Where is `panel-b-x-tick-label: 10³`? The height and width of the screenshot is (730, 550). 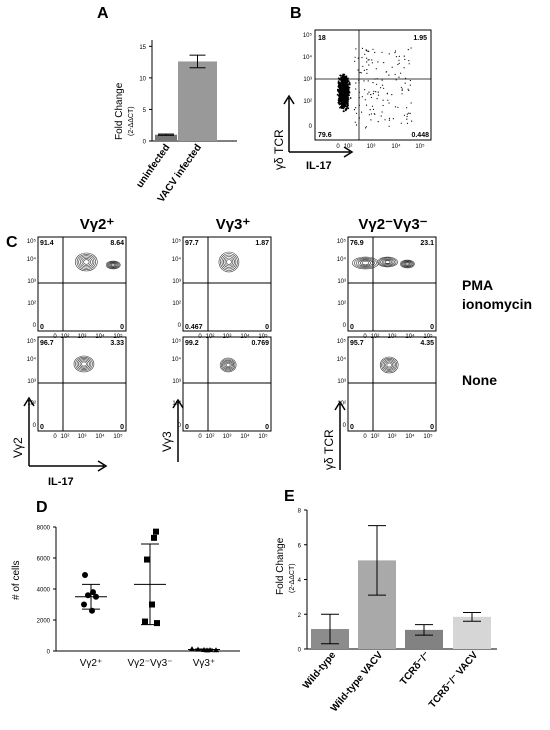 panel-b-x-tick-label: 10³ is located at coordinates (371, 147).